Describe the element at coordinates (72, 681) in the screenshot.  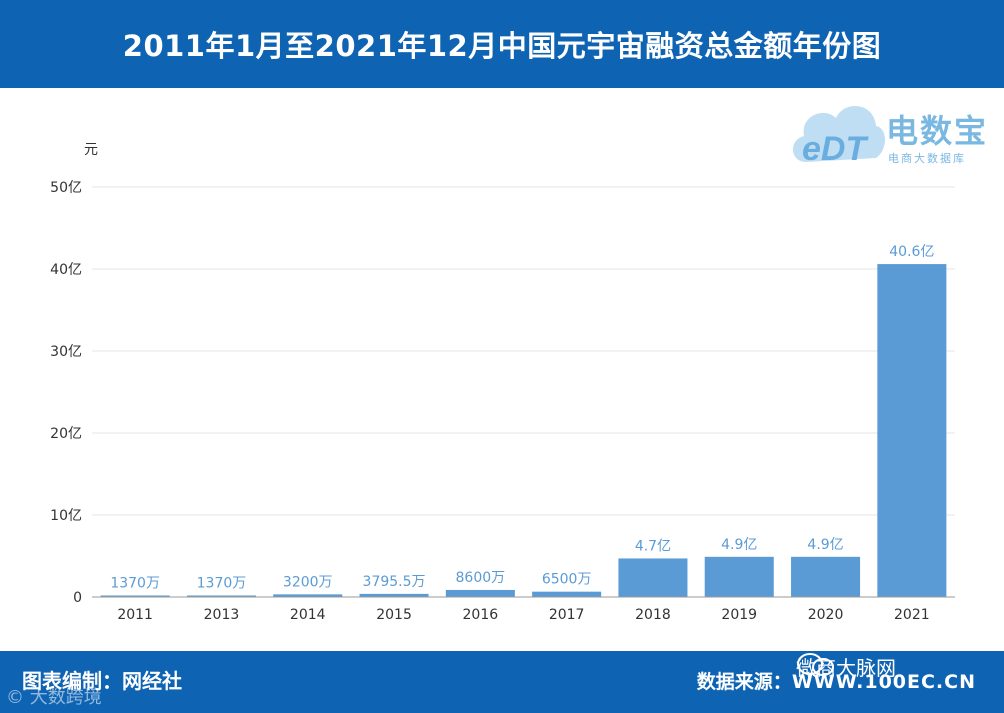
I see `credit-label: 图表编制：` at that location.